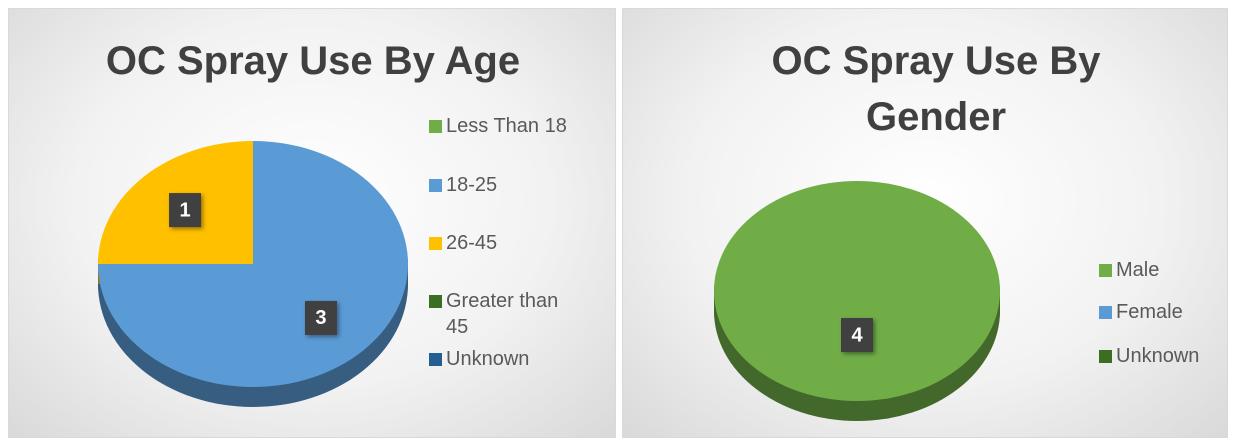 The height and width of the screenshot is (447, 1236). Describe the element at coordinates (313, 61) in the screenshot. I see `chart-title: OC Spray Use By Age` at that location.